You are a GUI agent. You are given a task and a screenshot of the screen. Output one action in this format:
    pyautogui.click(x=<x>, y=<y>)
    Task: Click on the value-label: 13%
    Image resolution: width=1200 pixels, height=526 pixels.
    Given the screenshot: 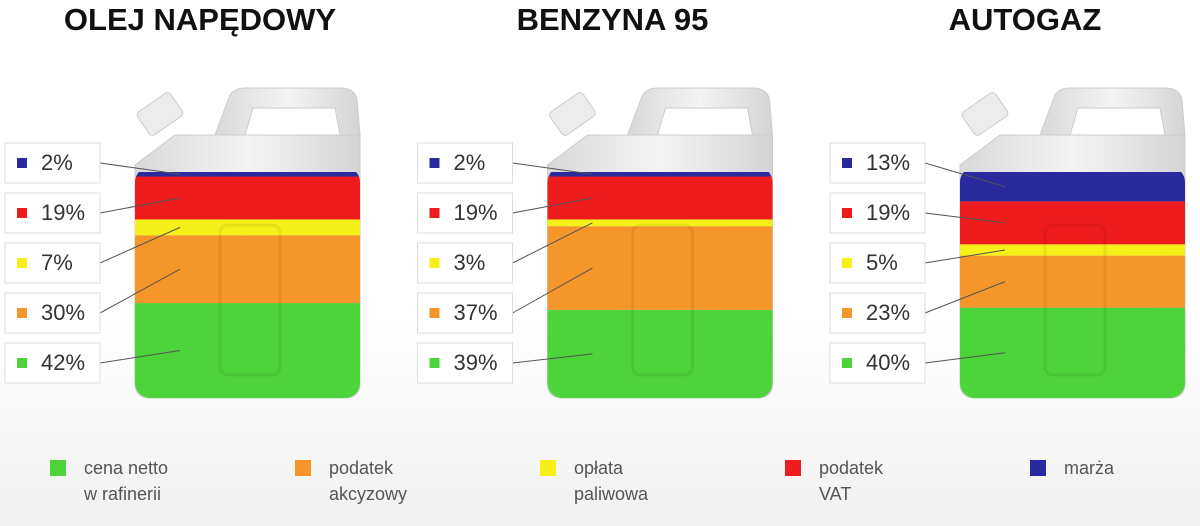 What is the action you would take?
    pyautogui.click(x=888, y=162)
    